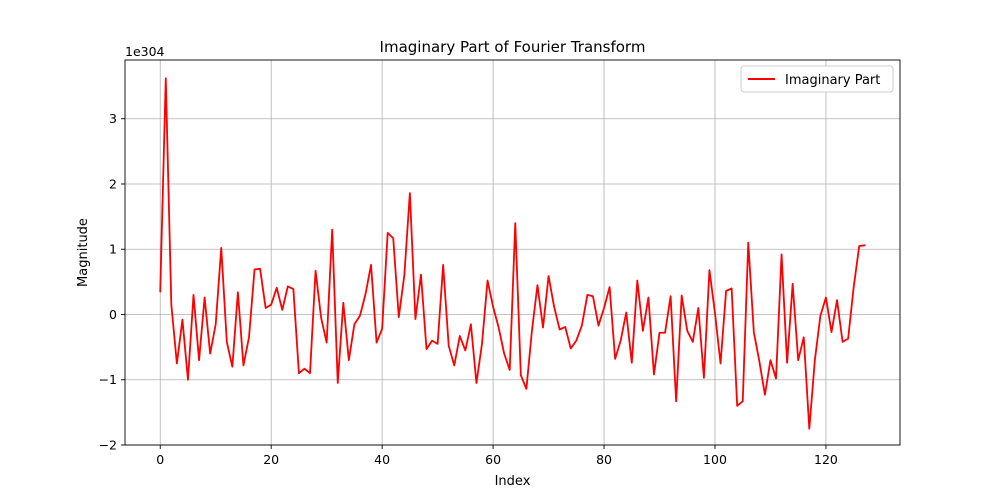  I want to click on x-tick-label: 120, so click(826, 459).